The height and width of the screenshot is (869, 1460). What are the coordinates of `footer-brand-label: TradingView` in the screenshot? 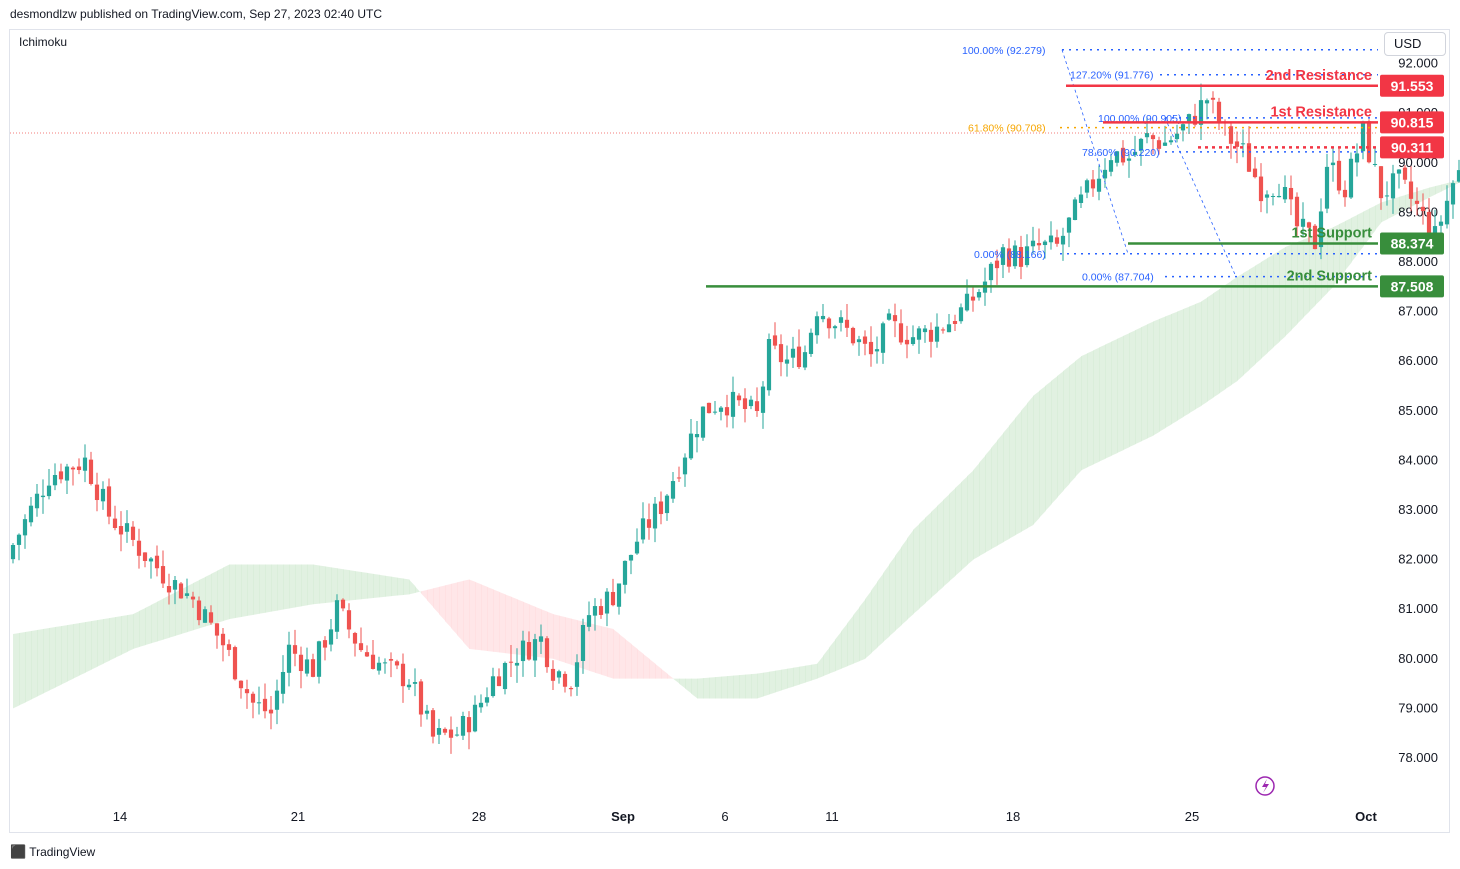 It's located at (62, 852).